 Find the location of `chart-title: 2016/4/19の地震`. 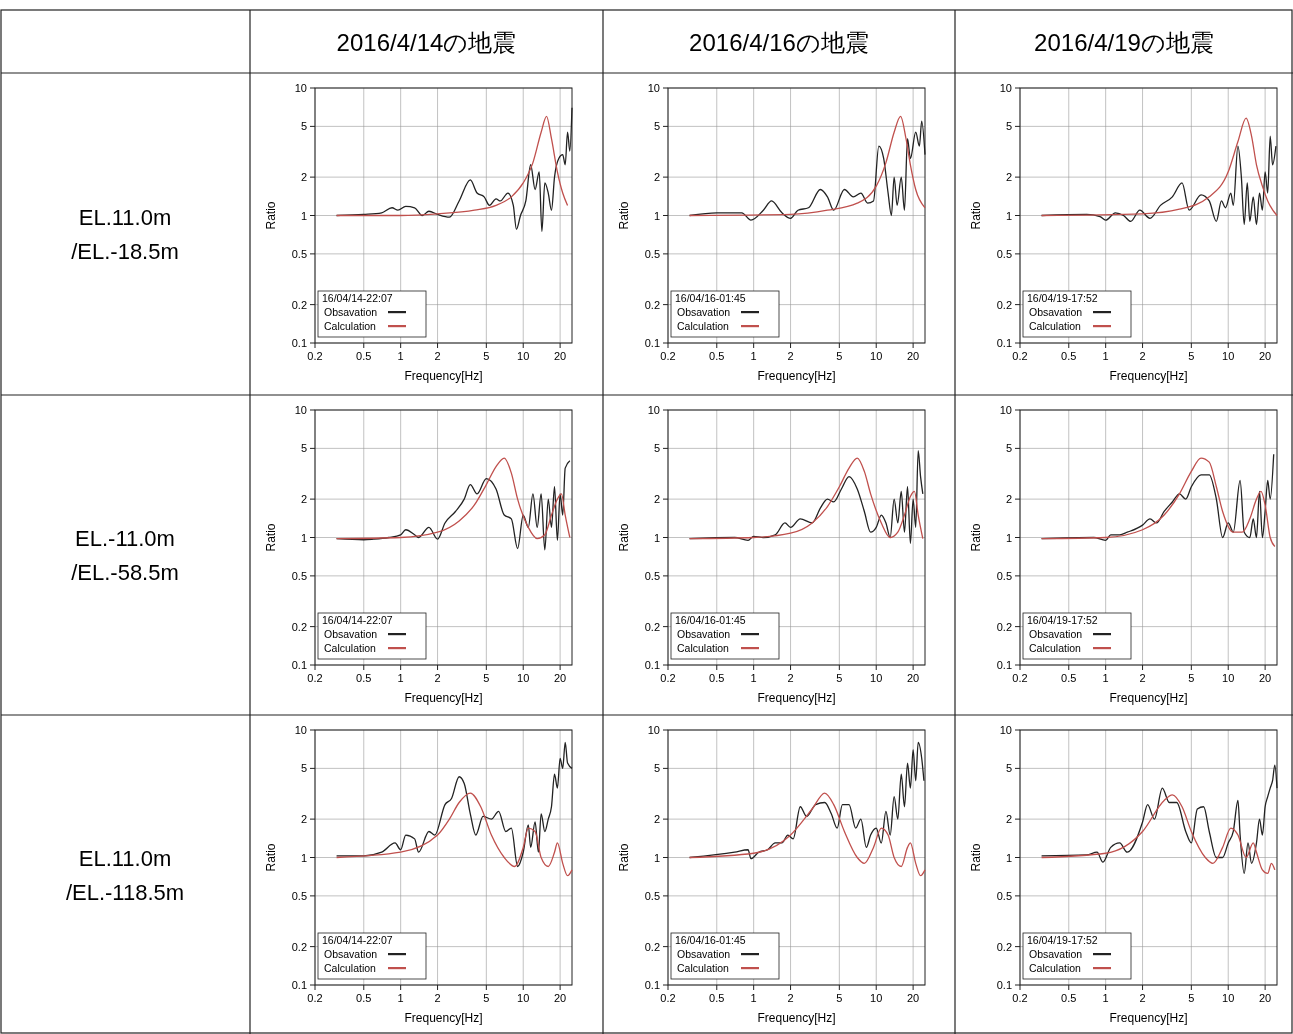

chart-title: 2016/4/19の地震 is located at coordinates (1124, 42).